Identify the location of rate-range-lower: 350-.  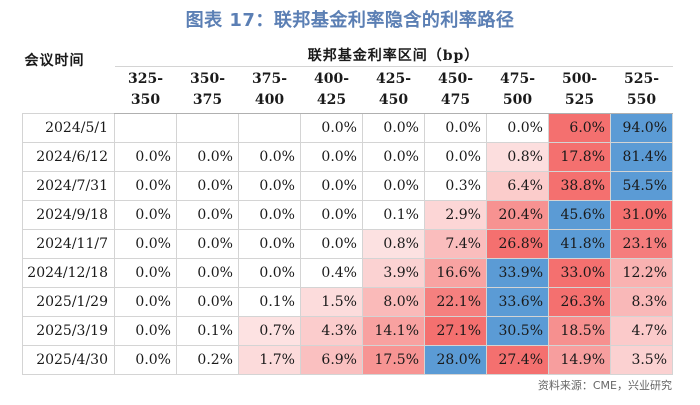
(207, 79).